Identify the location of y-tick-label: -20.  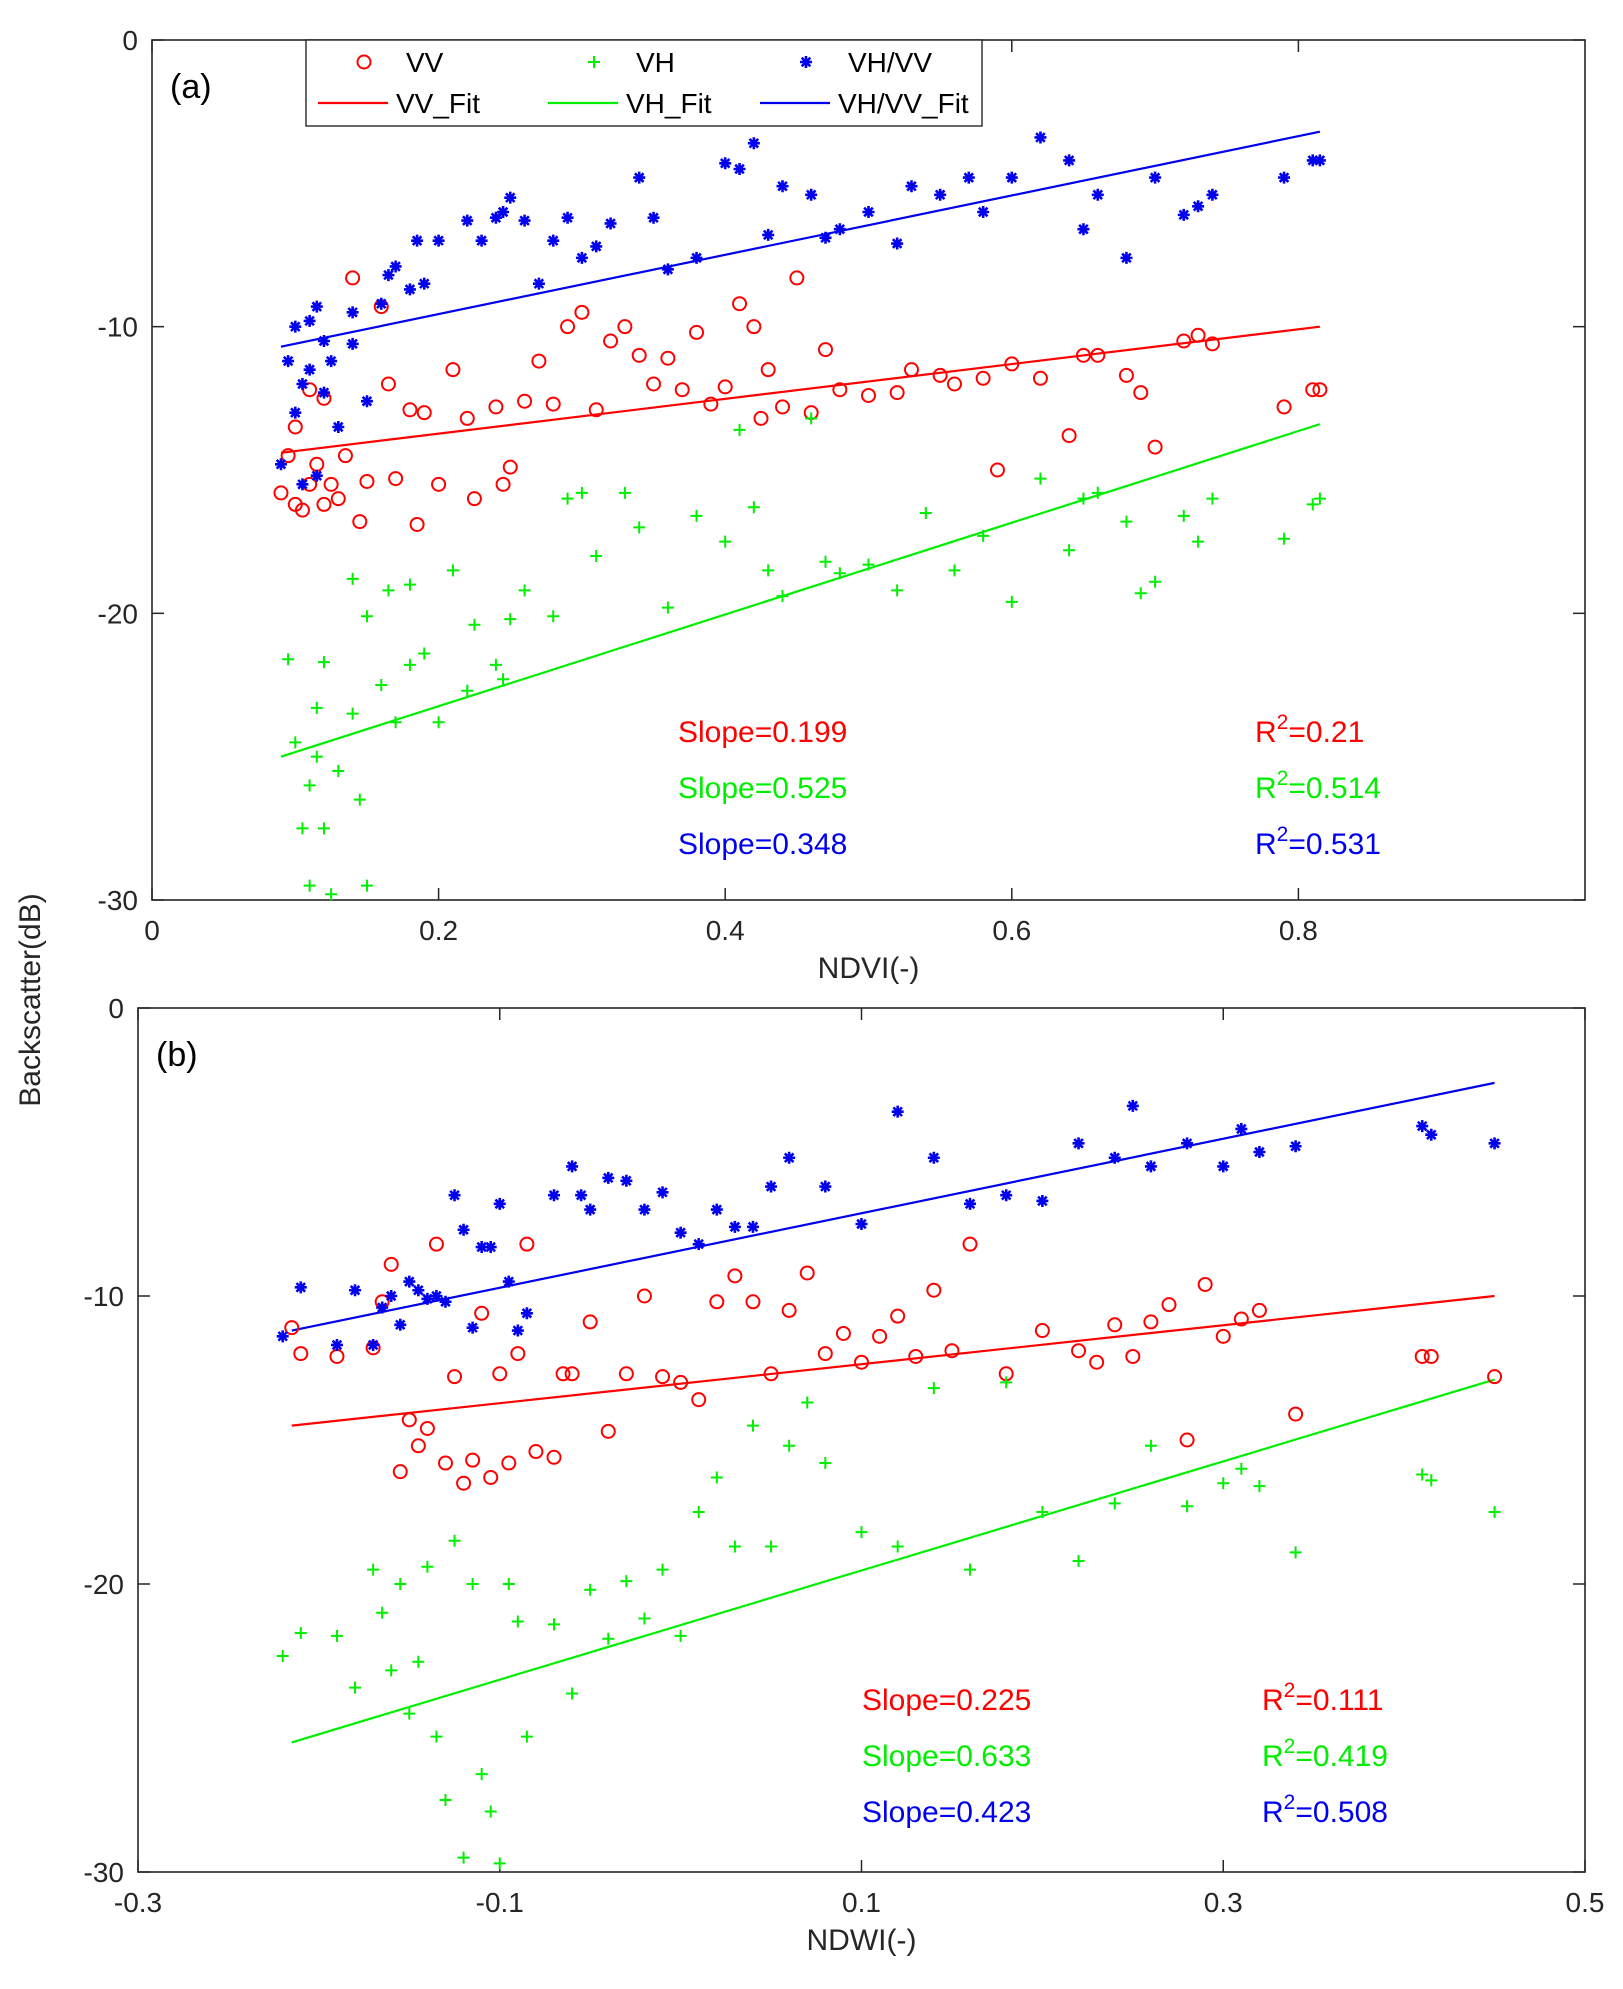
(104, 1584).